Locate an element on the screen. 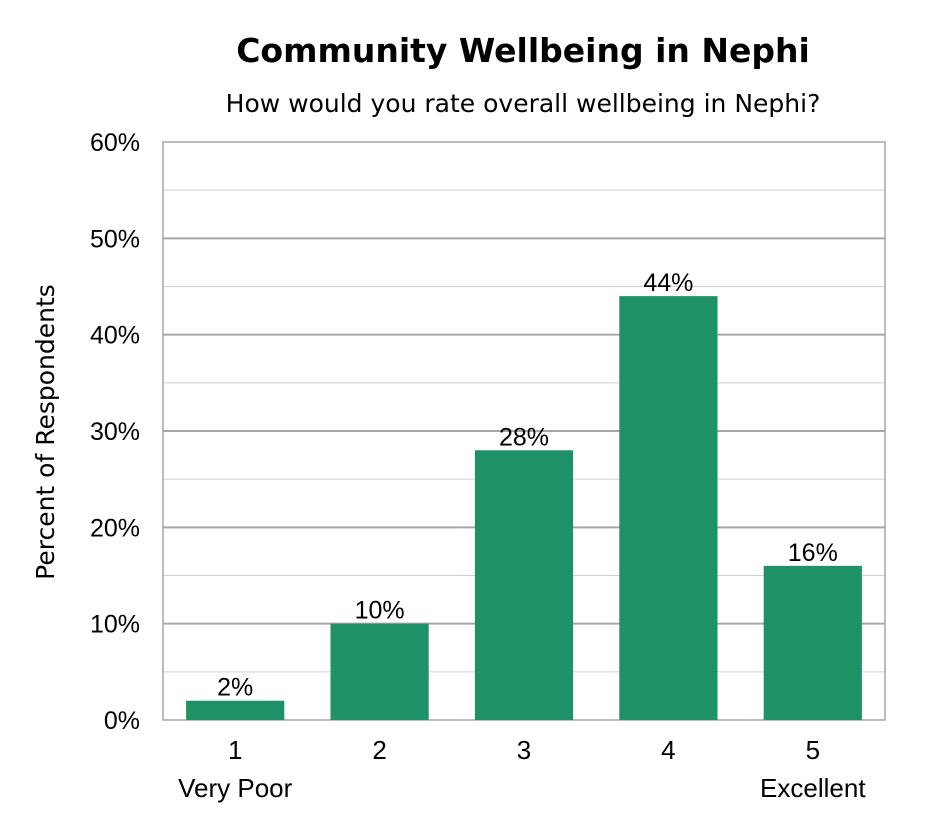 The width and height of the screenshot is (945, 840). y-tick-label: 60% is located at coordinates (115, 143).